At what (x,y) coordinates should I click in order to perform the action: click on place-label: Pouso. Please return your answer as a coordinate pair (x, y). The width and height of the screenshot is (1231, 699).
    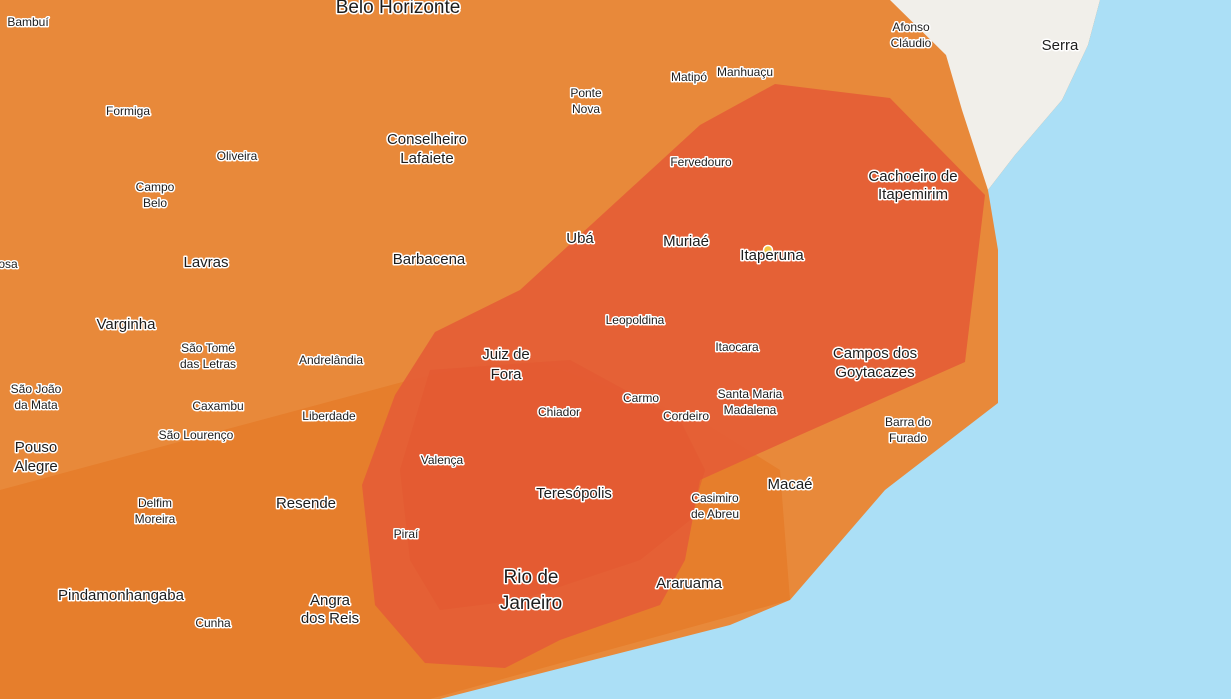
    Looking at the image, I should click on (36, 447).